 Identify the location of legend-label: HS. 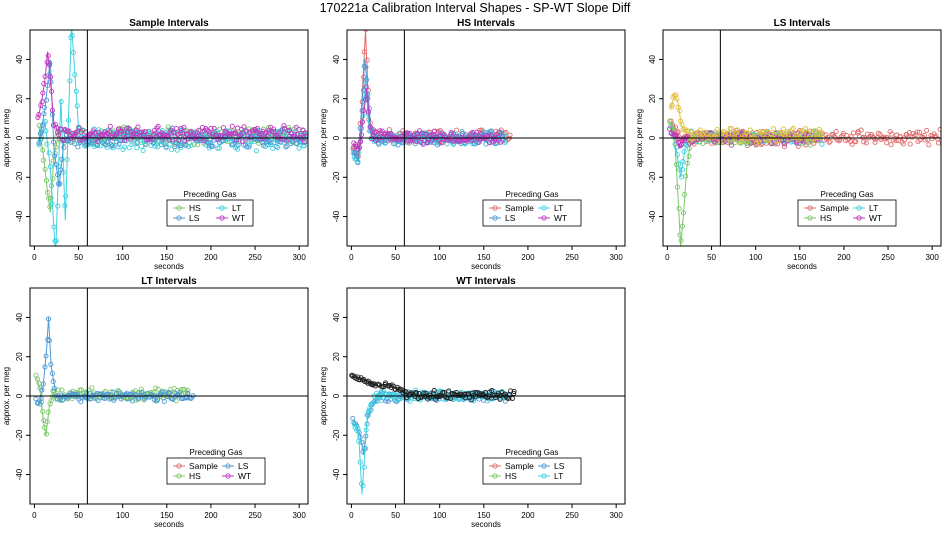
(826, 218).